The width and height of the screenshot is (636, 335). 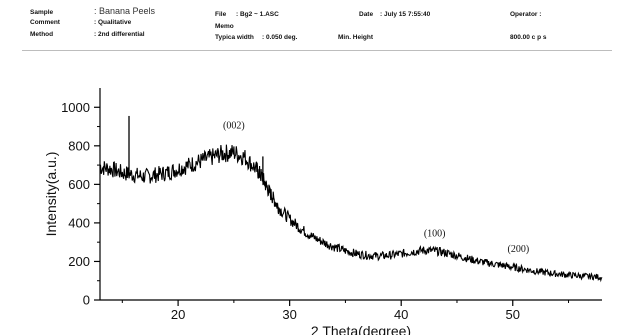 What do you see at coordinates (401, 314) in the screenshot?
I see `x-tick-label: 40` at bounding box center [401, 314].